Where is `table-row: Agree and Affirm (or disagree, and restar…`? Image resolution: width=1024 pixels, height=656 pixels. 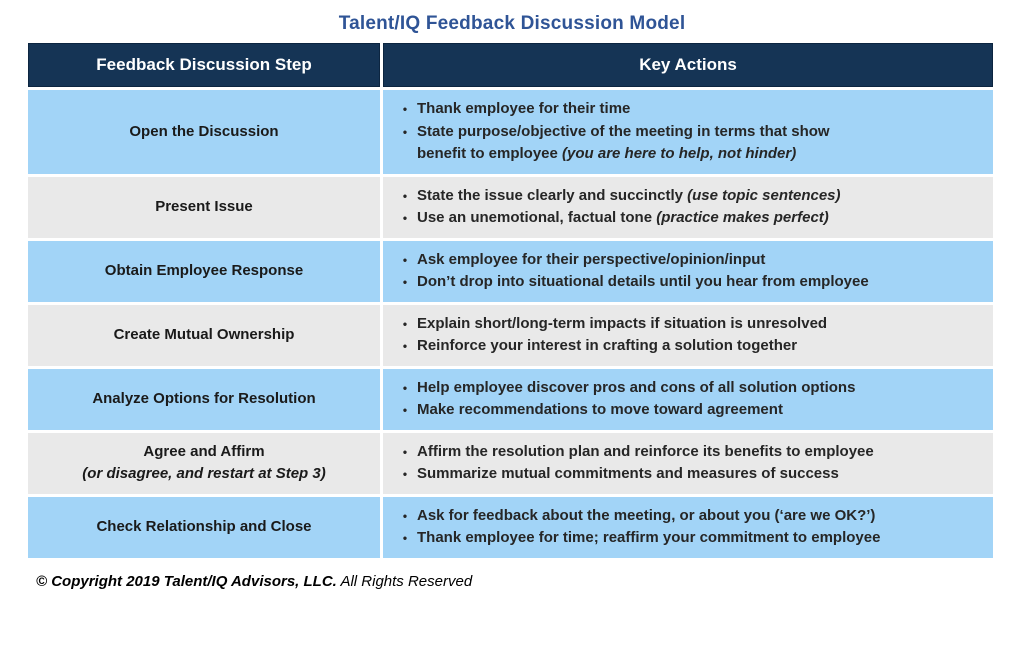 table-row: Agree and Affirm (or disagree, and restar… is located at coordinates (510, 463).